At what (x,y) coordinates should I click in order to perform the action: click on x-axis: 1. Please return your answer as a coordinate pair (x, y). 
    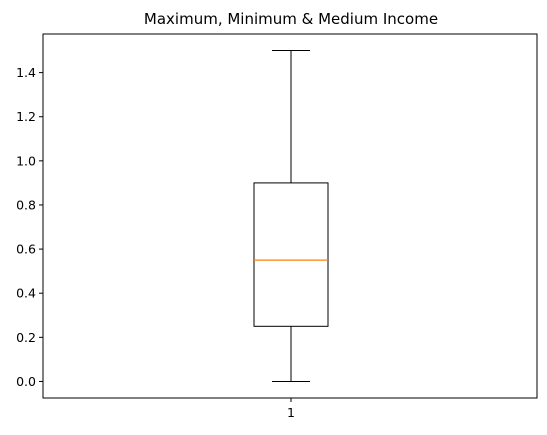
    Looking at the image, I should click on (291, 409).